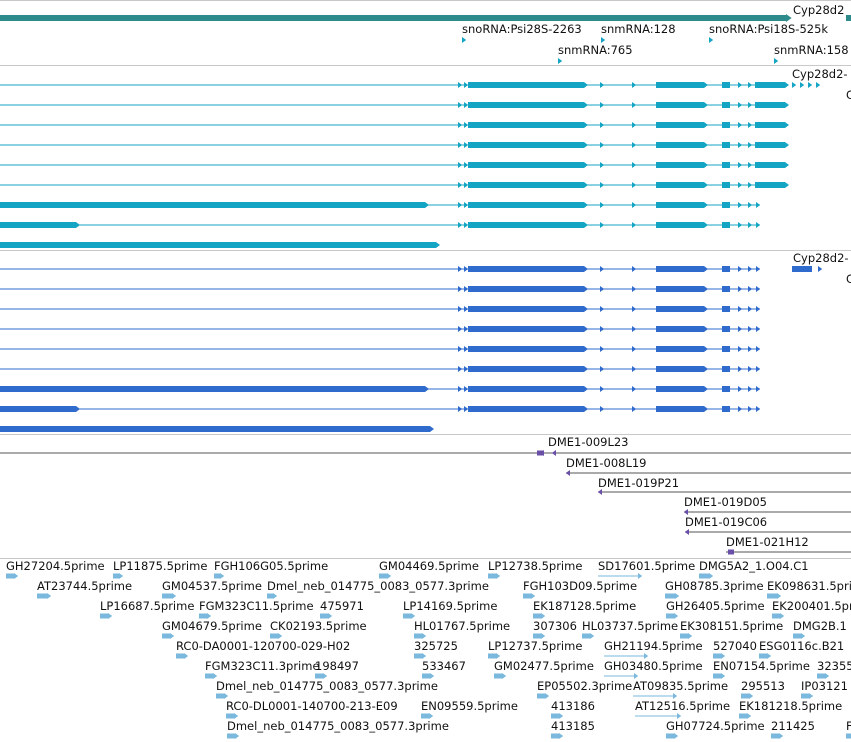  I want to click on est-label: 307306, so click(555, 626).